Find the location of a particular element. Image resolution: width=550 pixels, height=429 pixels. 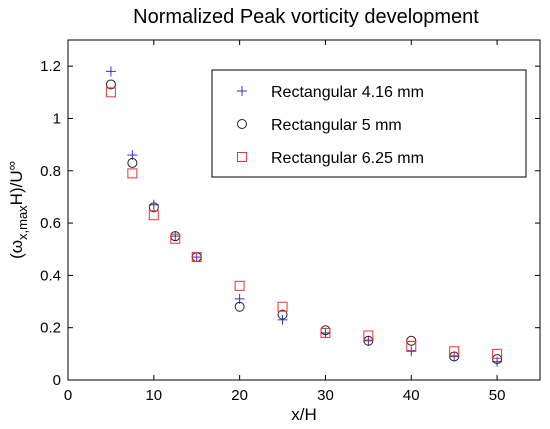

legend-box is located at coordinates (369, 123).